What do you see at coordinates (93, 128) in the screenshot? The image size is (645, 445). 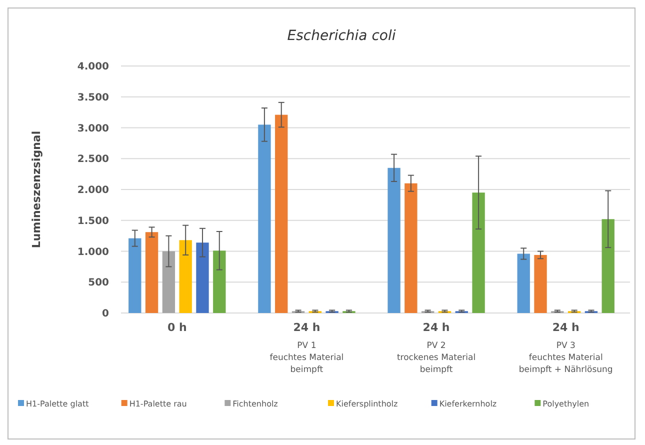 I see `y-tick-label: 3.000` at bounding box center [93, 128].